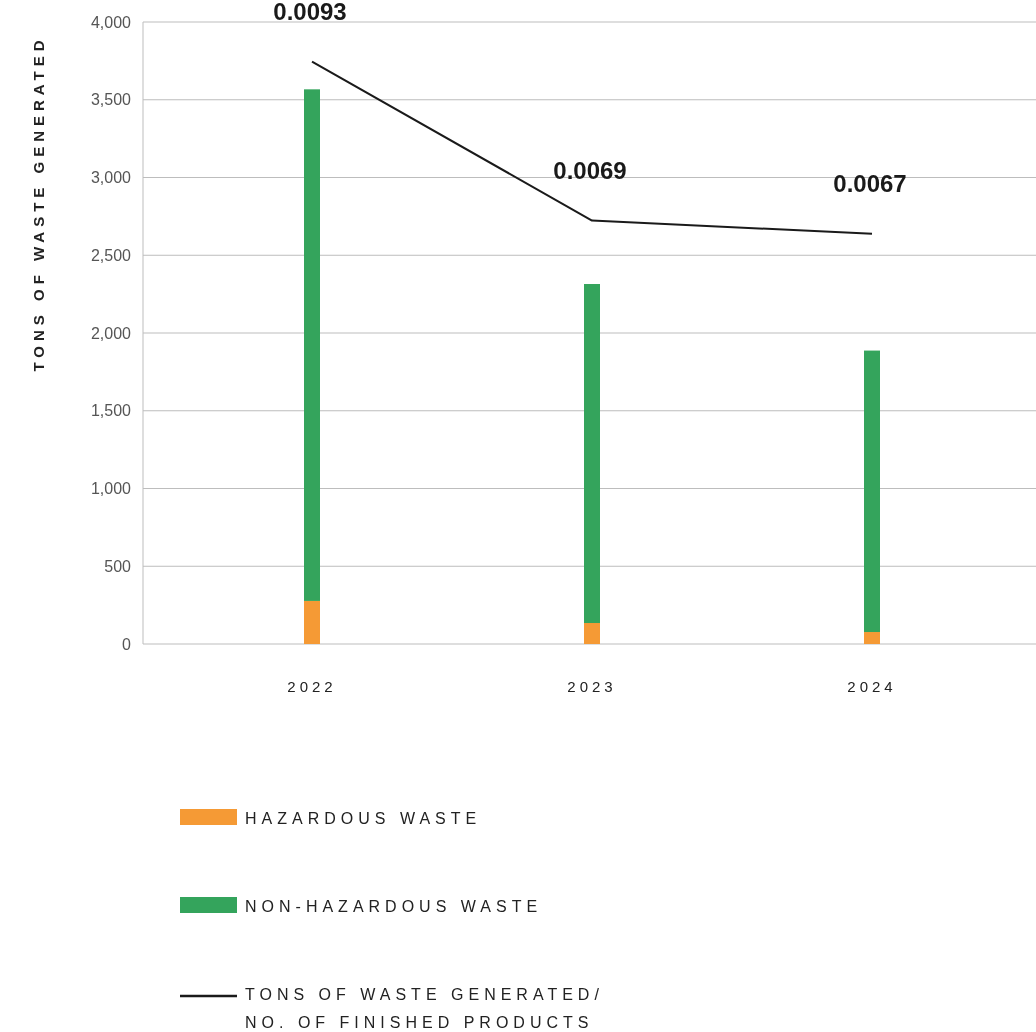  I want to click on y-tick-label: 3,500, so click(111, 100).